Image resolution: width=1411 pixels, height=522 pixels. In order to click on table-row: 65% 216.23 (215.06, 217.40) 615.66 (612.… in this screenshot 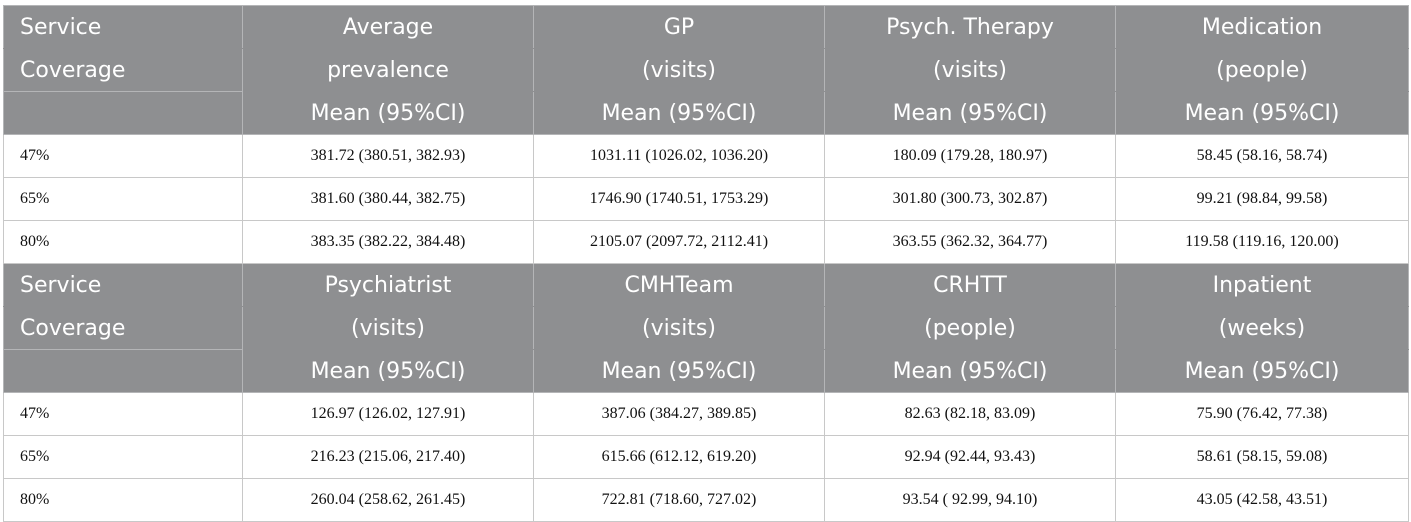, I will do `click(706, 457)`.